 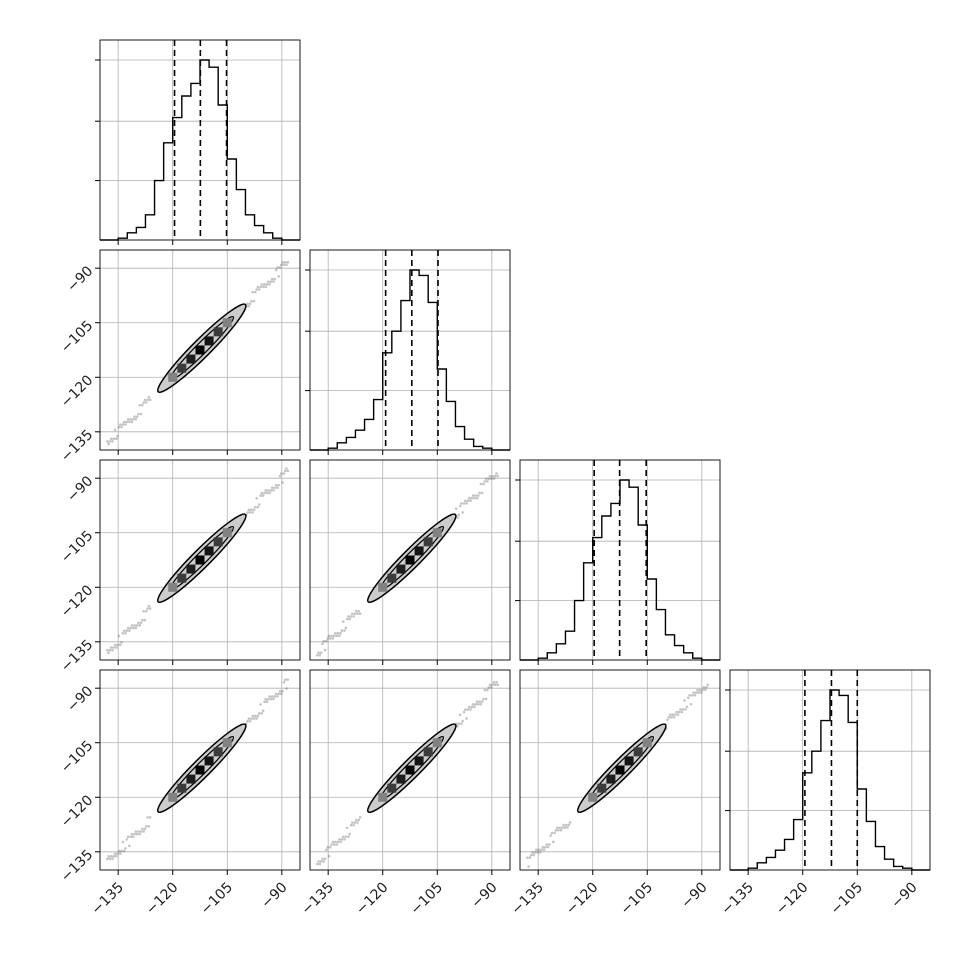 I want to click on x-tick-label: −135, so click(x=318, y=899).